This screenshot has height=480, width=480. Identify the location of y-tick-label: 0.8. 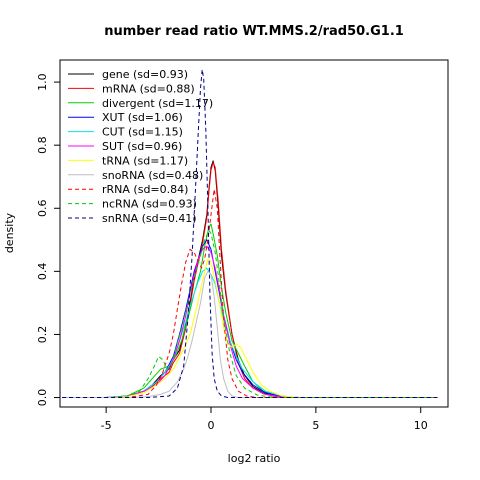
(42, 145).